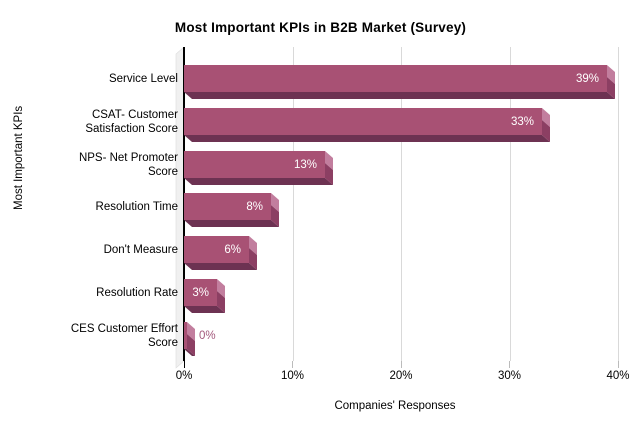 The width and height of the screenshot is (641, 439). What do you see at coordinates (395, 406) in the screenshot?
I see `x-axis-title: Companies' Responses` at bounding box center [395, 406].